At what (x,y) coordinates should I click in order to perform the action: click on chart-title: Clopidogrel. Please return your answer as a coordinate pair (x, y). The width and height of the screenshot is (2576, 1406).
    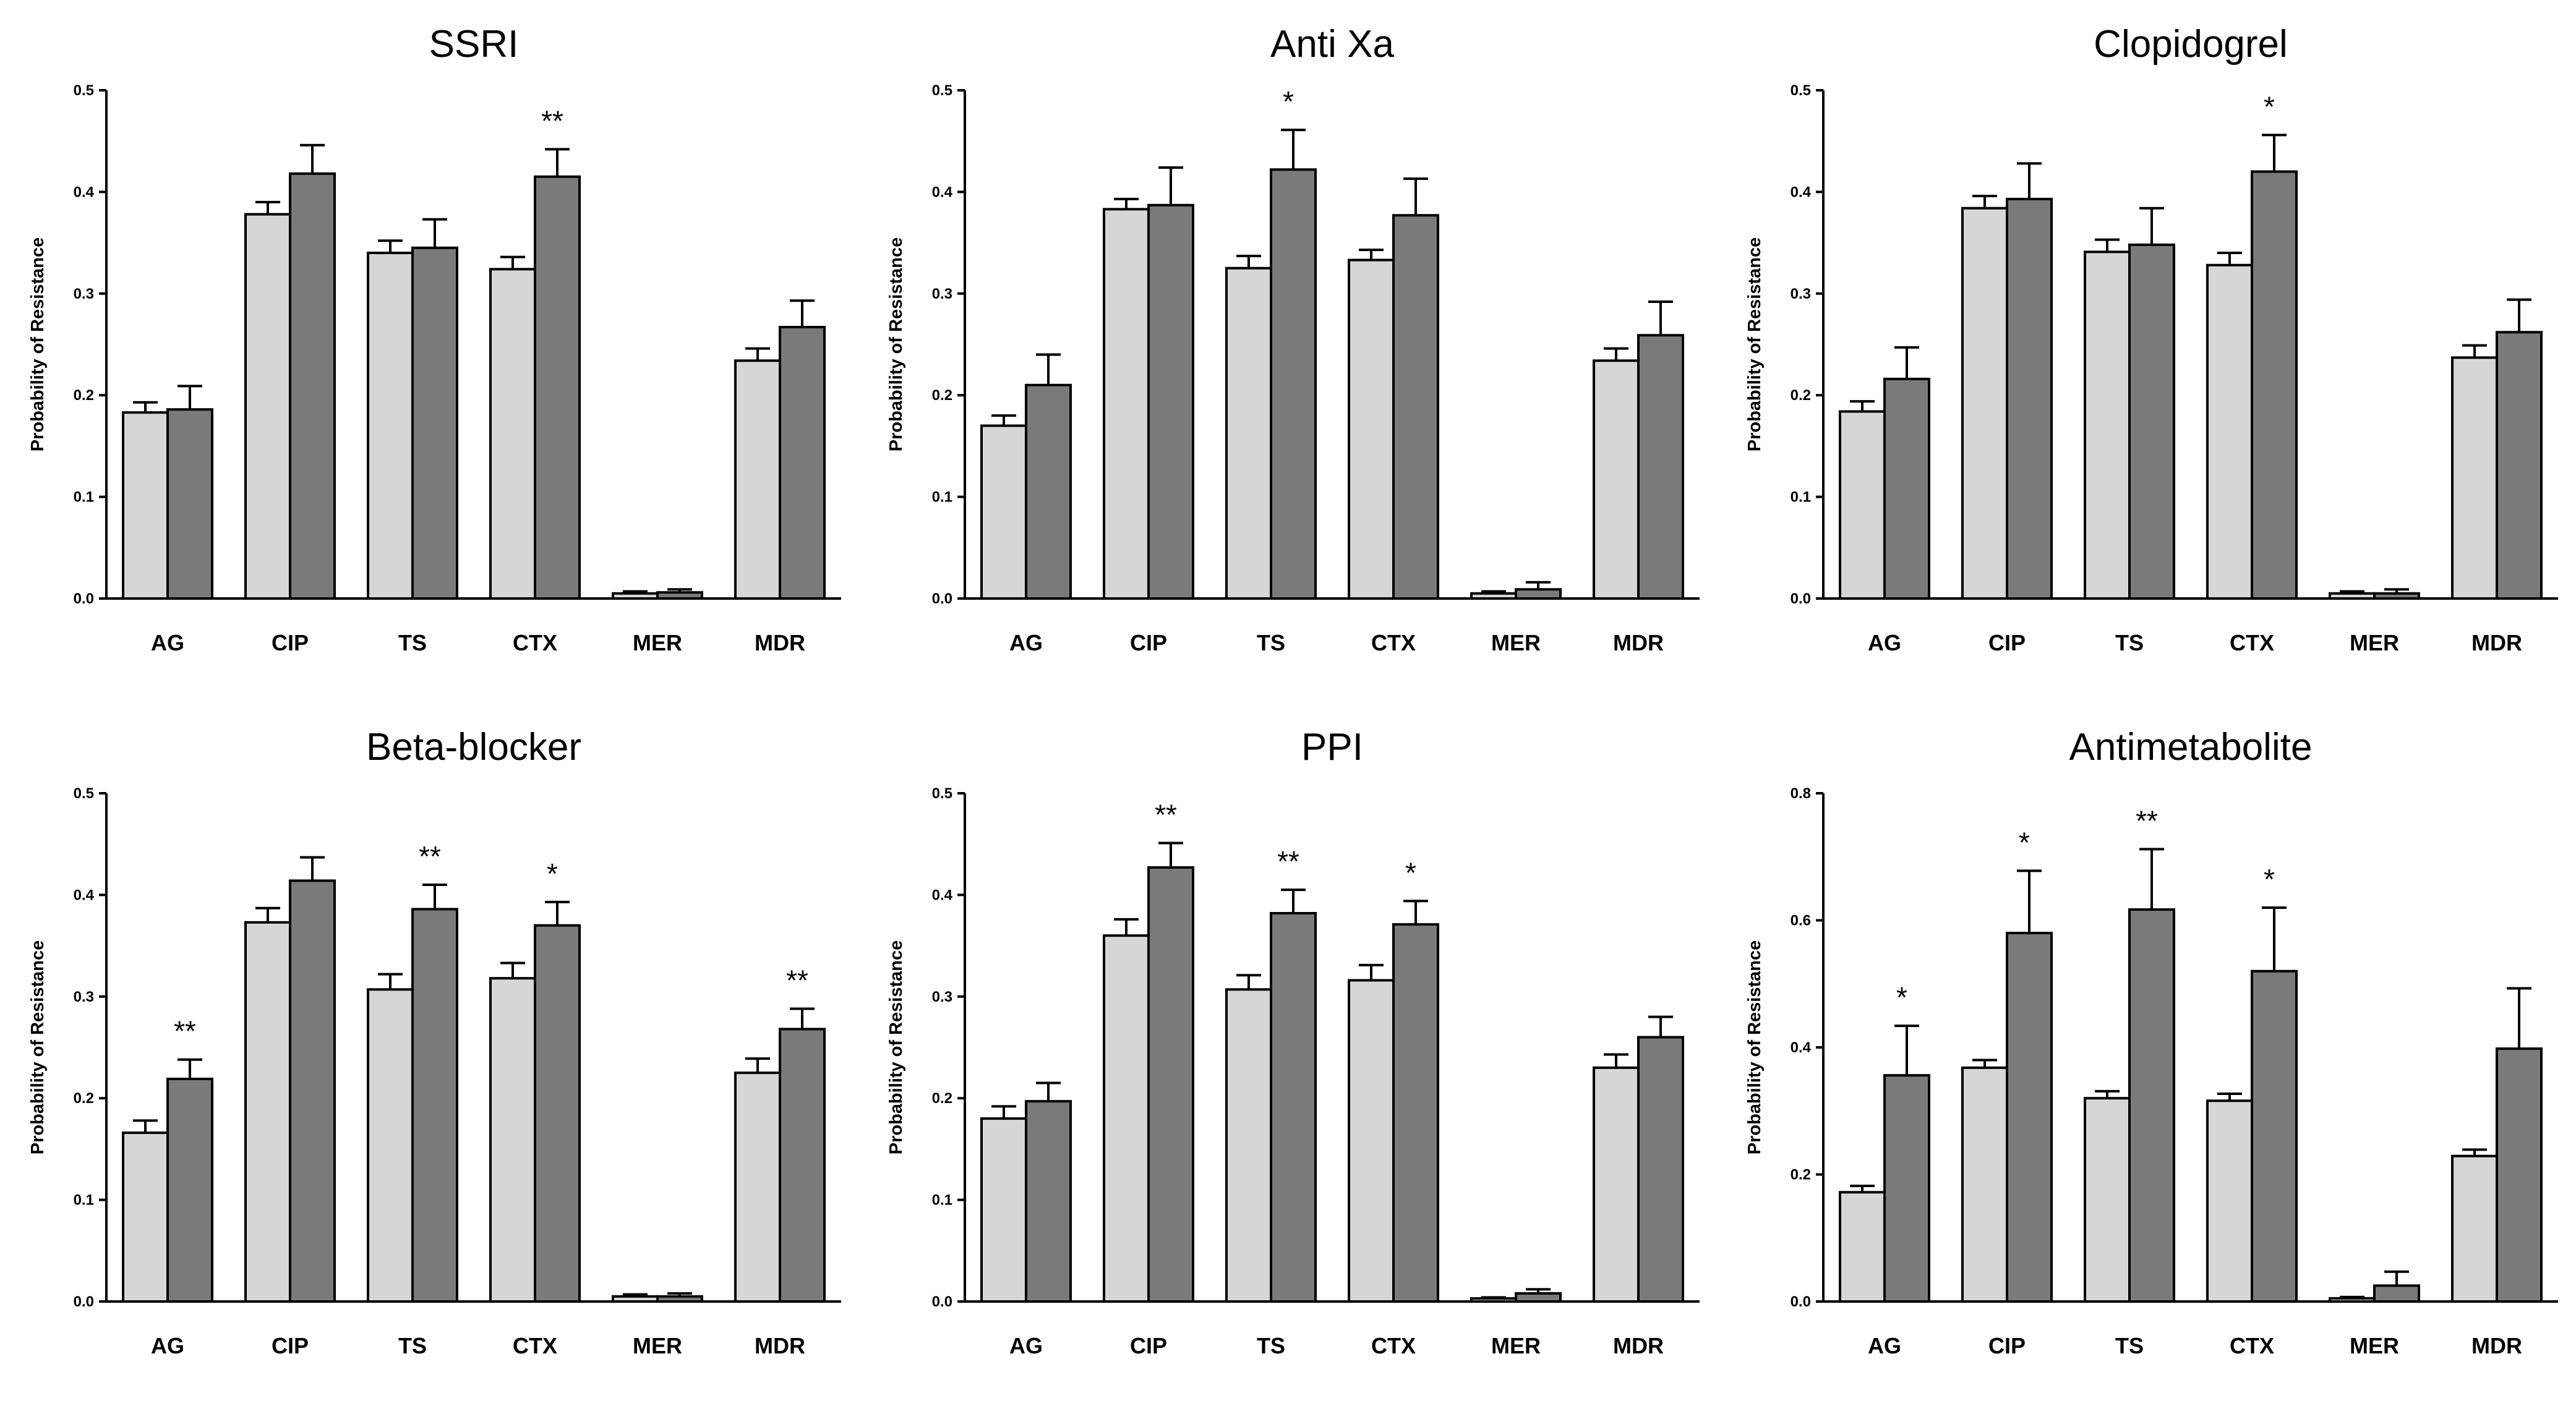
    Looking at the image, I should click on (2191, 44).